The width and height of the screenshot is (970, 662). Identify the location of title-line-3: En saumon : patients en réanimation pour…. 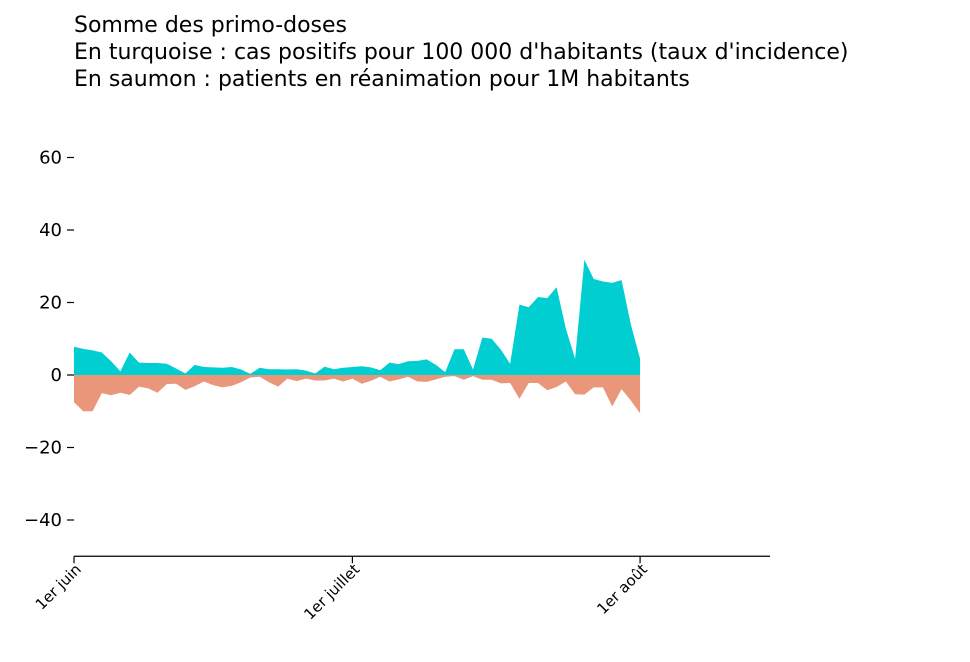
(382, 79).